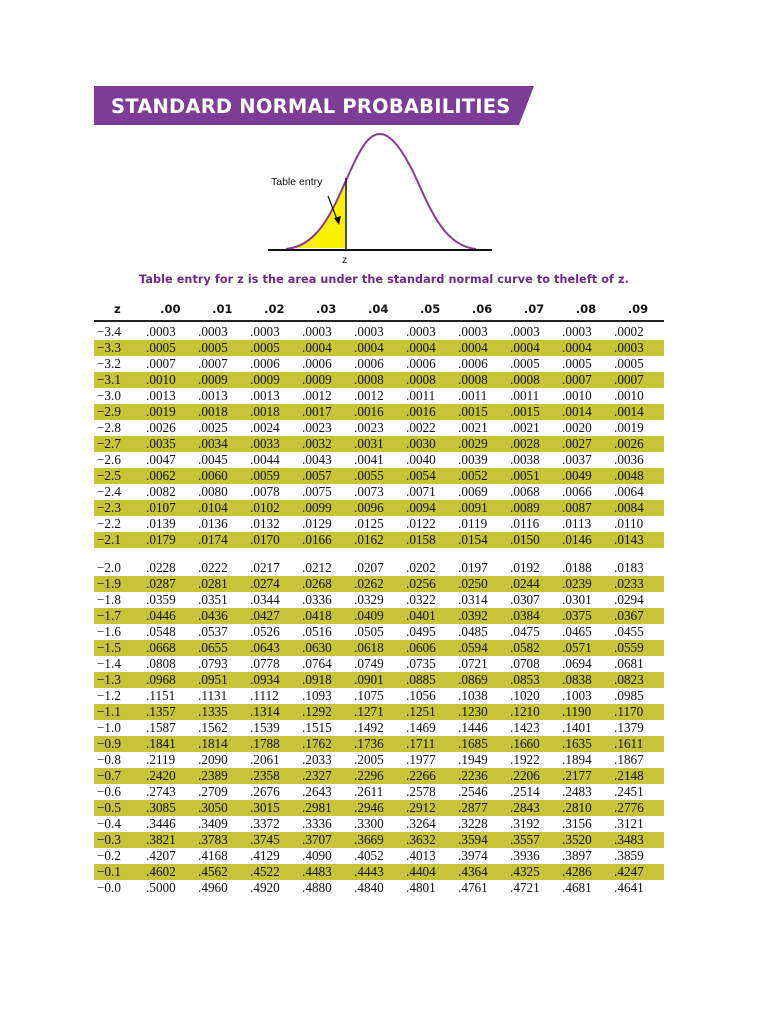 This screenshot has width=768, height=1024. What do you see at coordinates (265, 887) in the screenshot?
I see `probability-cell: .4920` at bounding box center [265, 887].